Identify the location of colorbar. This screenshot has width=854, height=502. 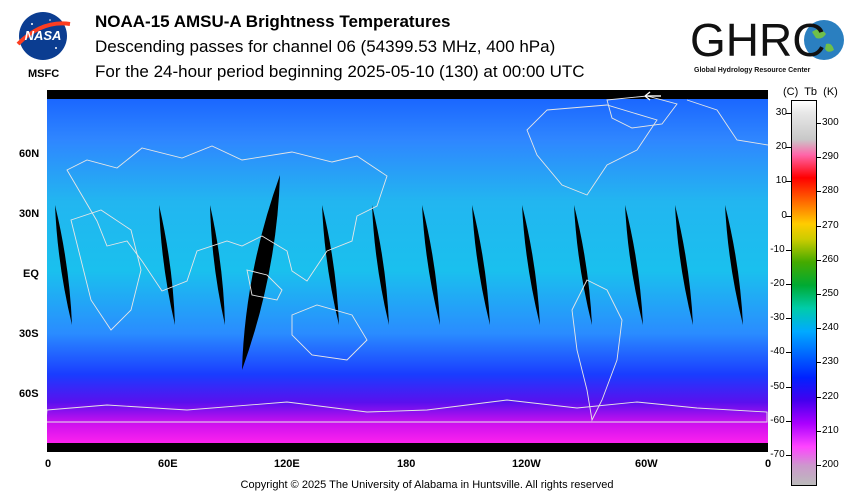
(804, 293).